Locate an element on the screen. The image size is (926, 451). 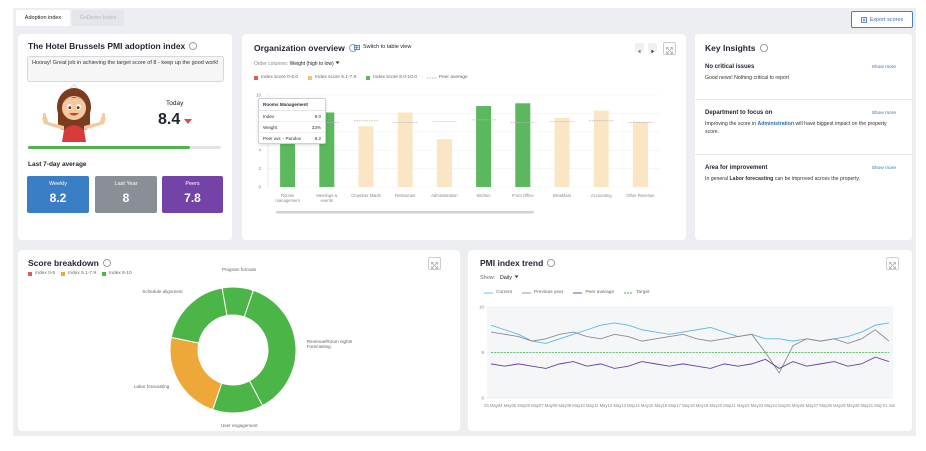
tooltip-value: 9.2 is located at coordinates (317, 138).